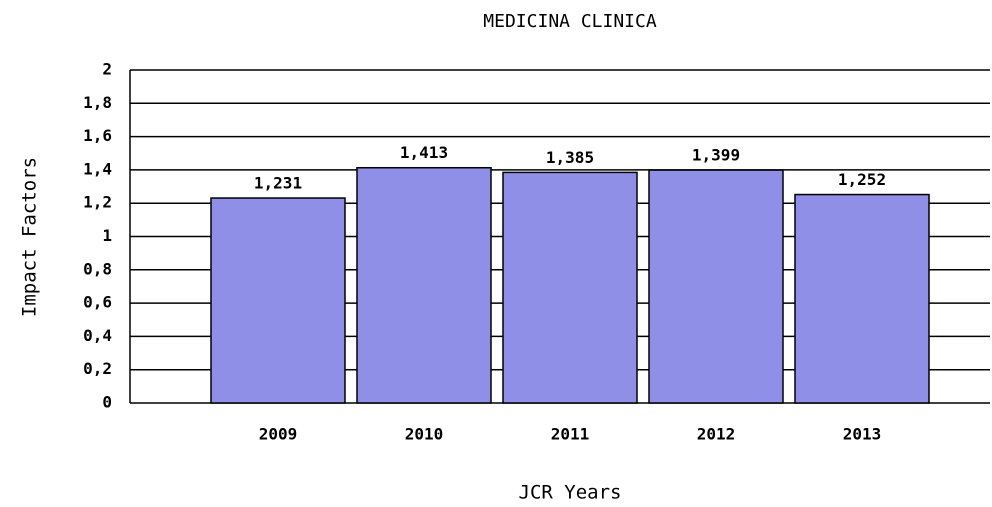 The height and width of the screenshot is (507, 992). I want to click on data-label: 1,399, so click(716, 155).